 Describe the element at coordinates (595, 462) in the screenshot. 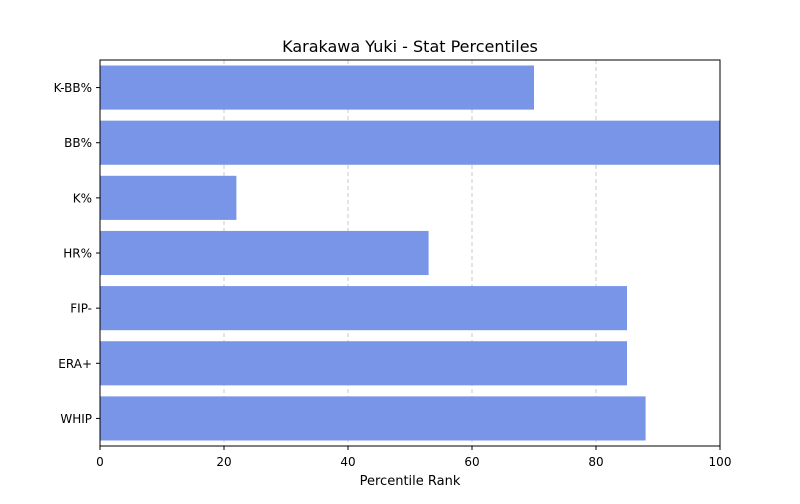

I see `x-tick-label: 80` at that location.